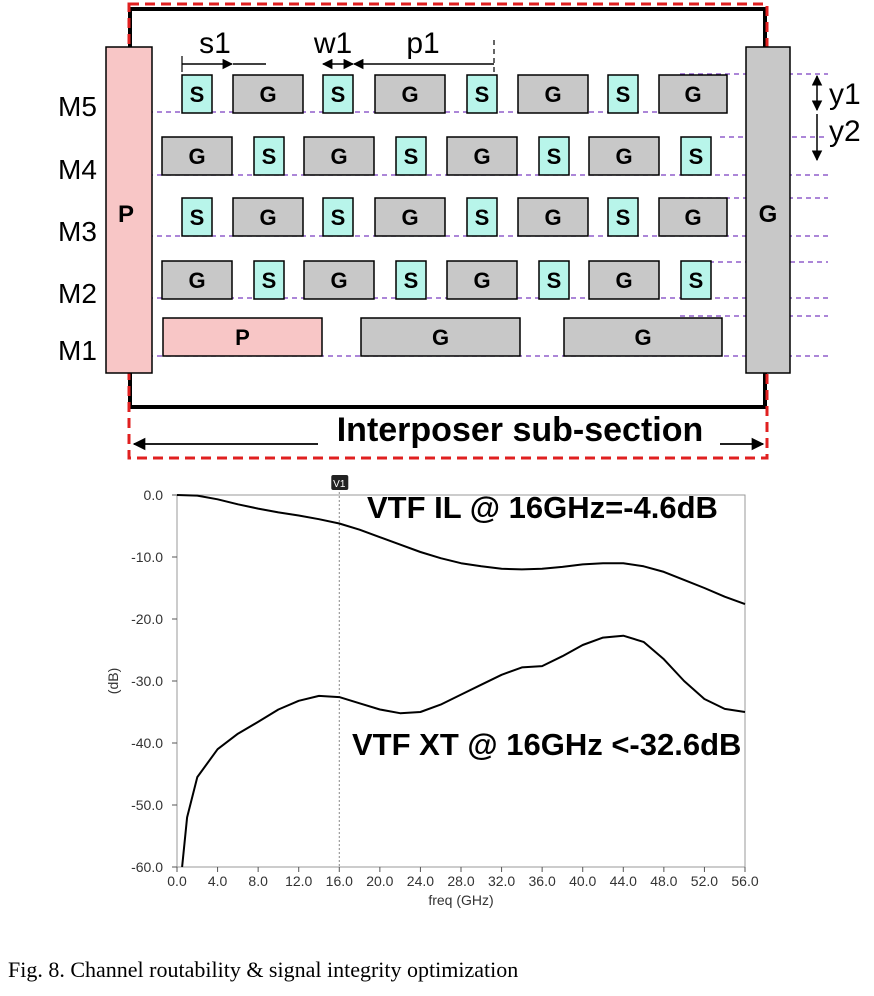 The height and width of the screenshot is (996, 874). What do you see at coordinates (744, 881) in the screenshot?
I see `x-tick-label: 56.0` at bounding box center [744, 881].